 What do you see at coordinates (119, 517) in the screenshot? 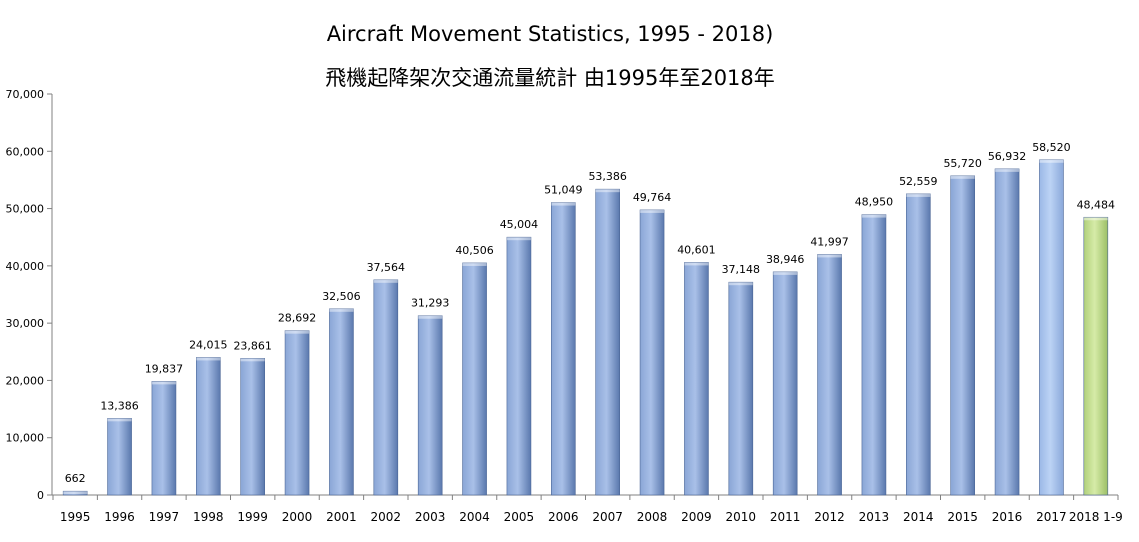
I see `x-tick-label: 1996` at bounding box center [119, 517].